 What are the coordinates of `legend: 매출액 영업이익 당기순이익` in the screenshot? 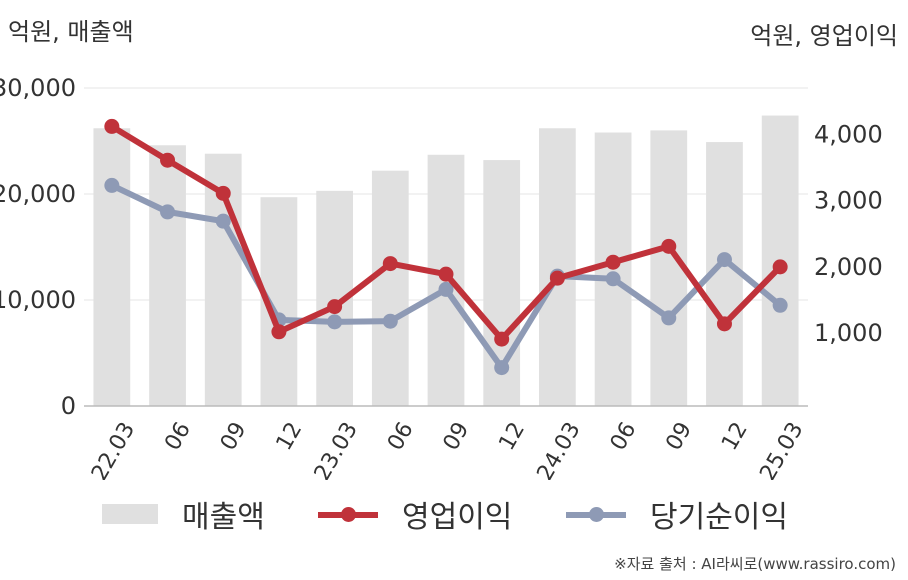 It's located at (454, 514).